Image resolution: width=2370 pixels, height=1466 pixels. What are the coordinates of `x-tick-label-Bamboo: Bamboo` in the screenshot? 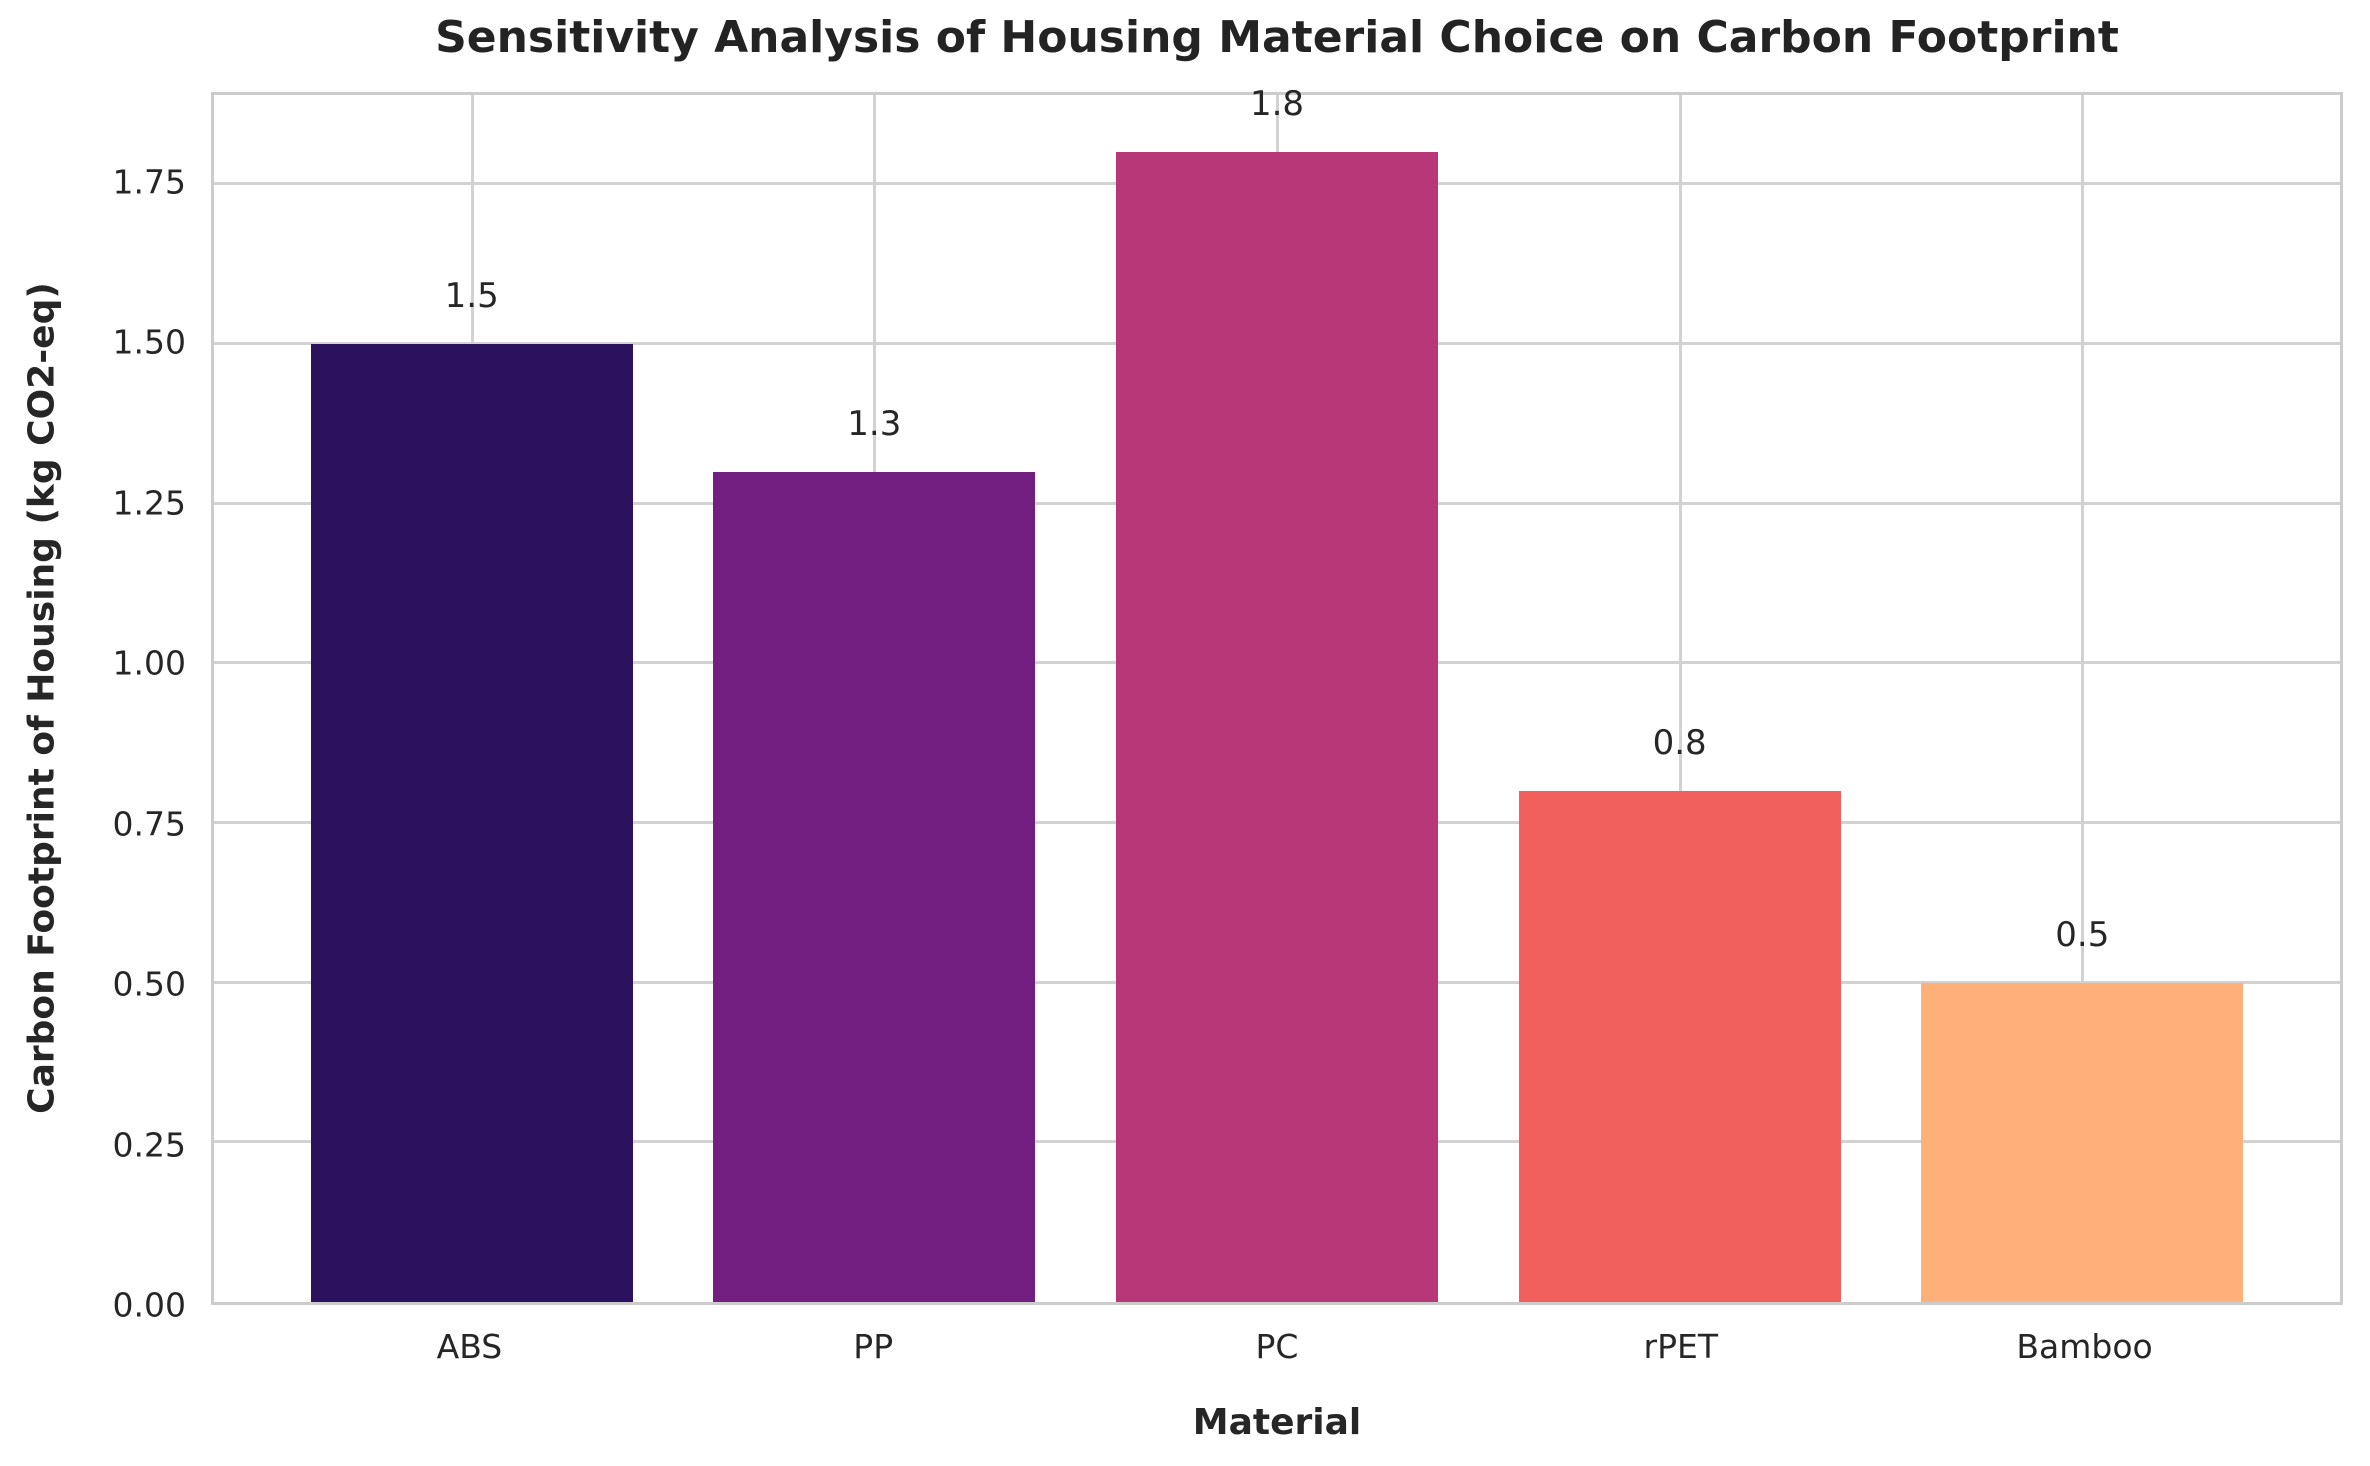 It's located at (2084, 1346).